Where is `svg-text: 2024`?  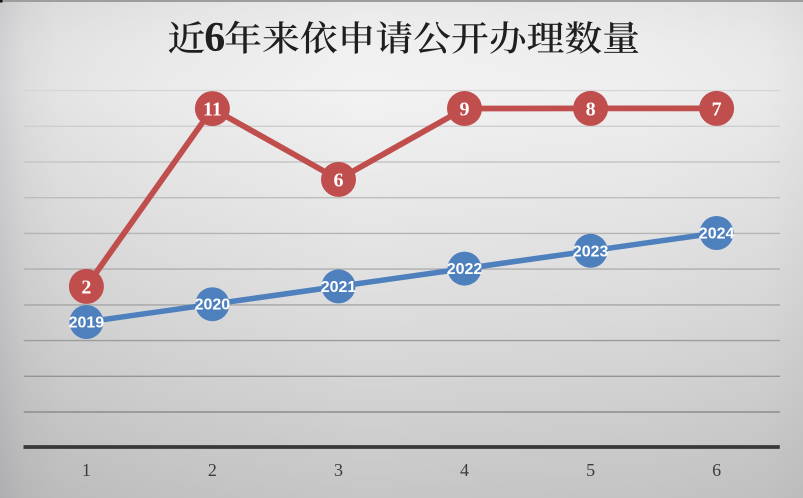
svg-text: 2024 is located at coordinates (717, 234).